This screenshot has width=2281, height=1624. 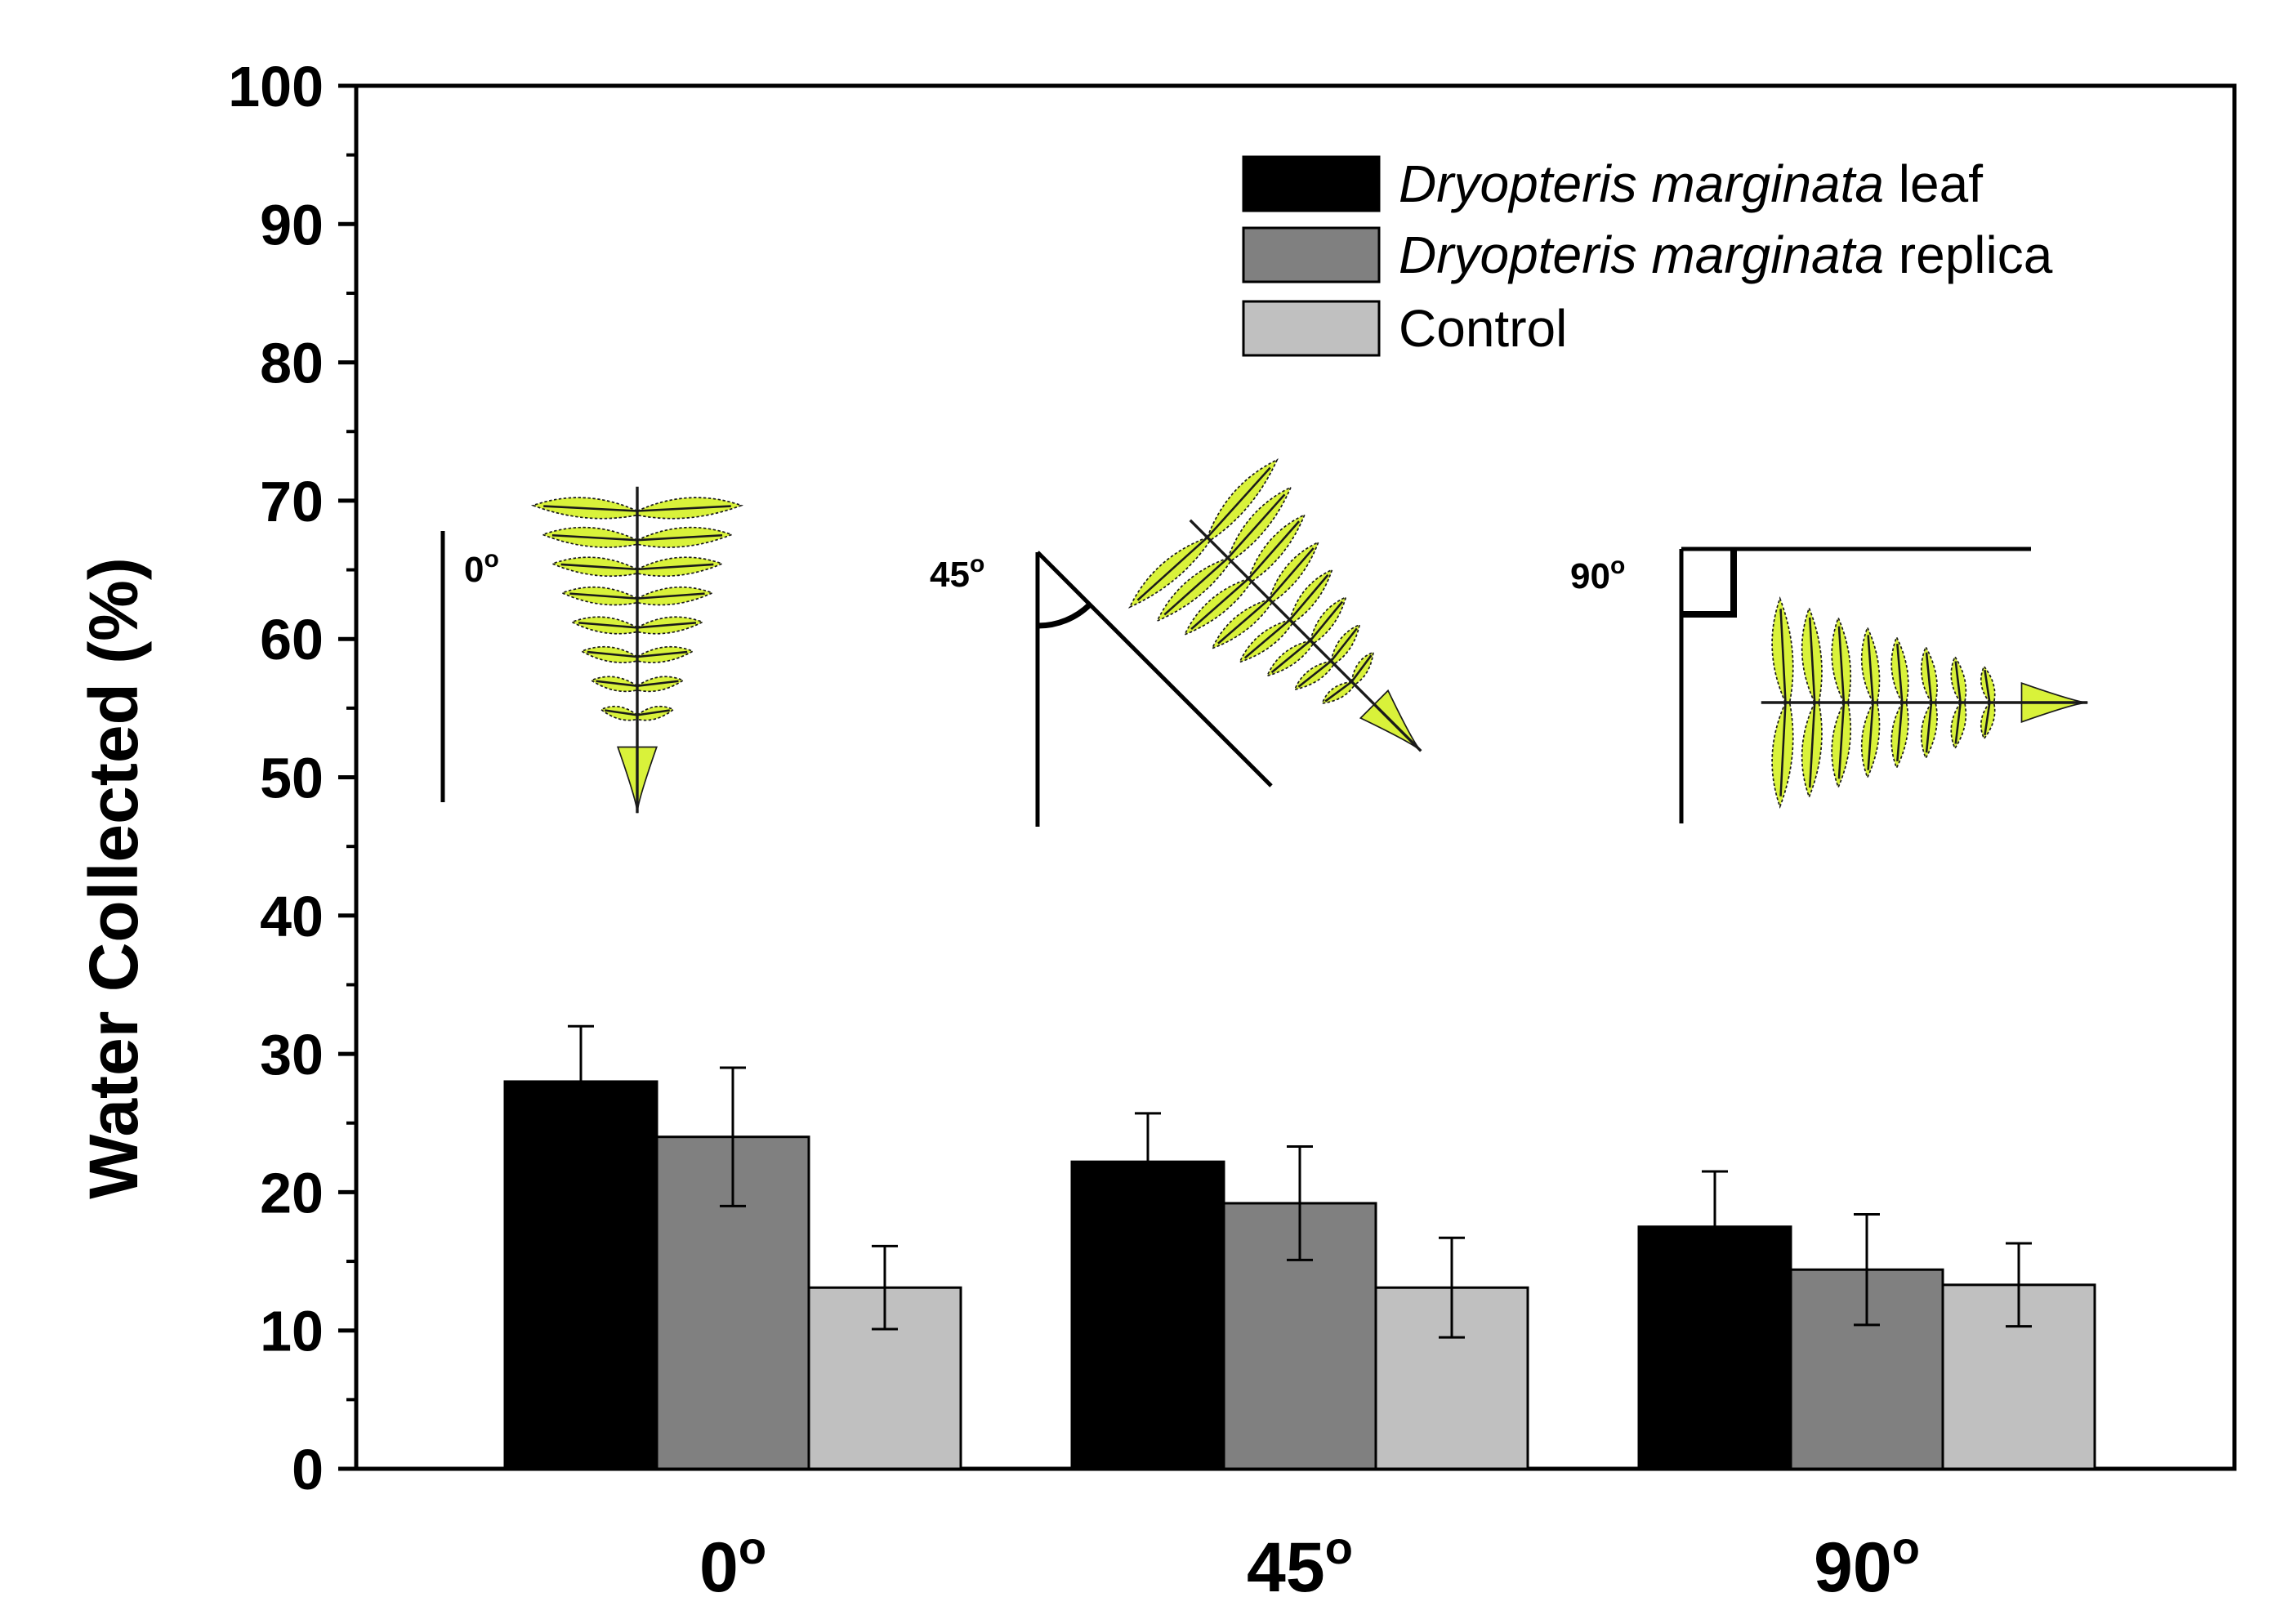 What do you see at coordinates (1300, 1564) in the screenshot?
I see `x-tick-label: 45o` at bounding box center [1300, 1564].